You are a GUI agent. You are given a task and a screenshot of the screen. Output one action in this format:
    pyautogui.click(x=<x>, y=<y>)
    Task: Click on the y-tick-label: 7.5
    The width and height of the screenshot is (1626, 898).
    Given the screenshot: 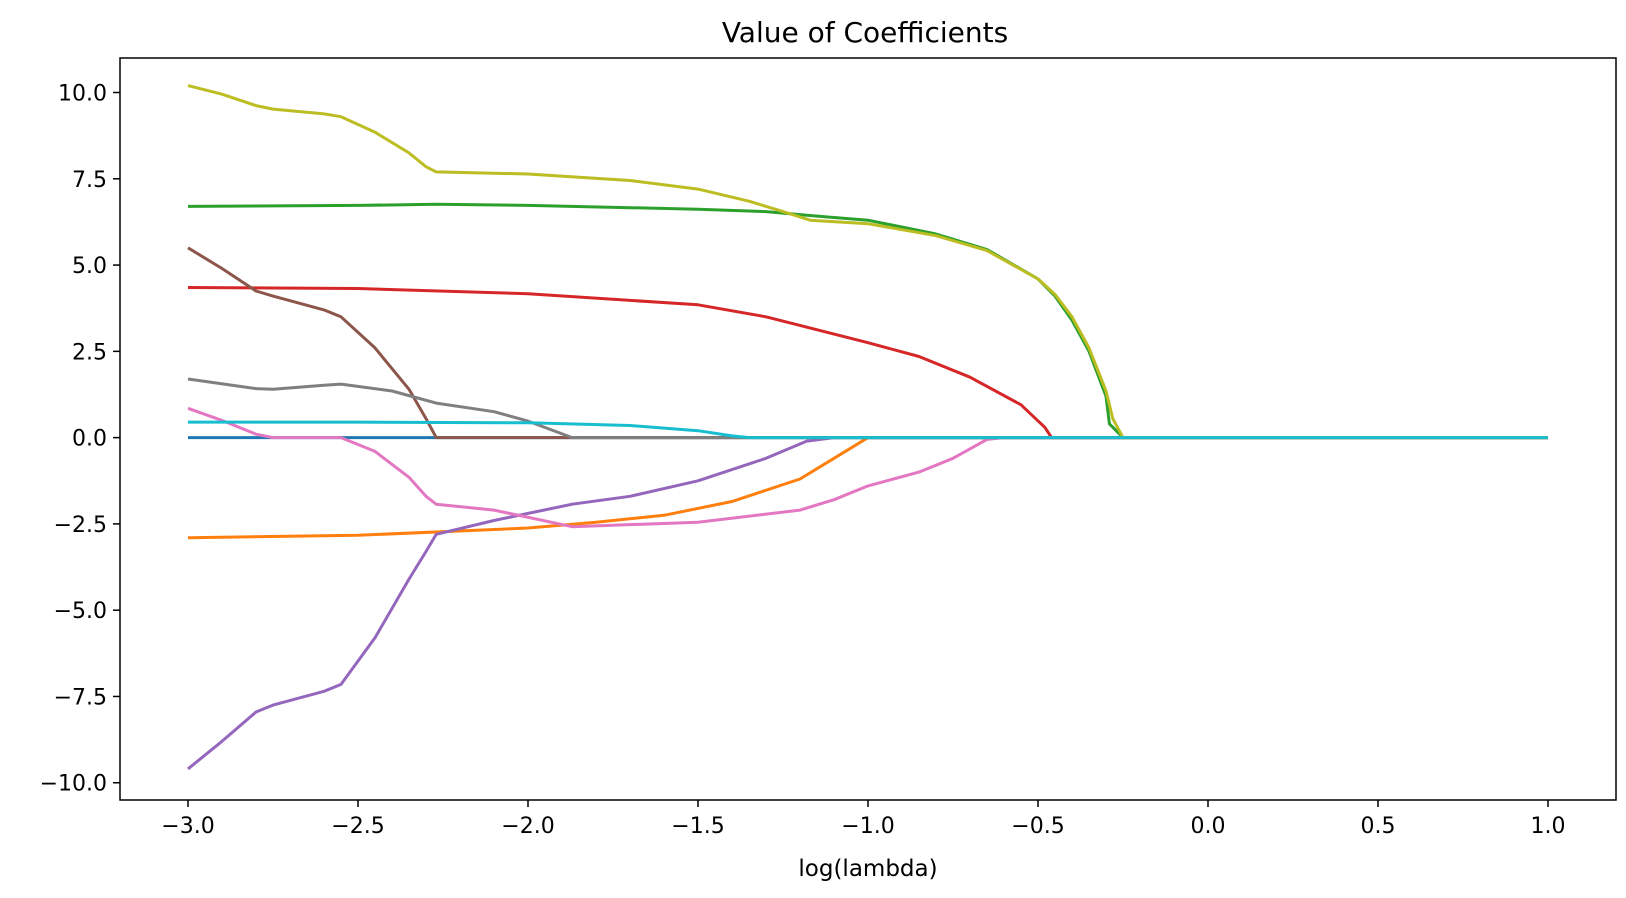 What is the action you would take?
    pyautogui.click(x=89, y=180)
    